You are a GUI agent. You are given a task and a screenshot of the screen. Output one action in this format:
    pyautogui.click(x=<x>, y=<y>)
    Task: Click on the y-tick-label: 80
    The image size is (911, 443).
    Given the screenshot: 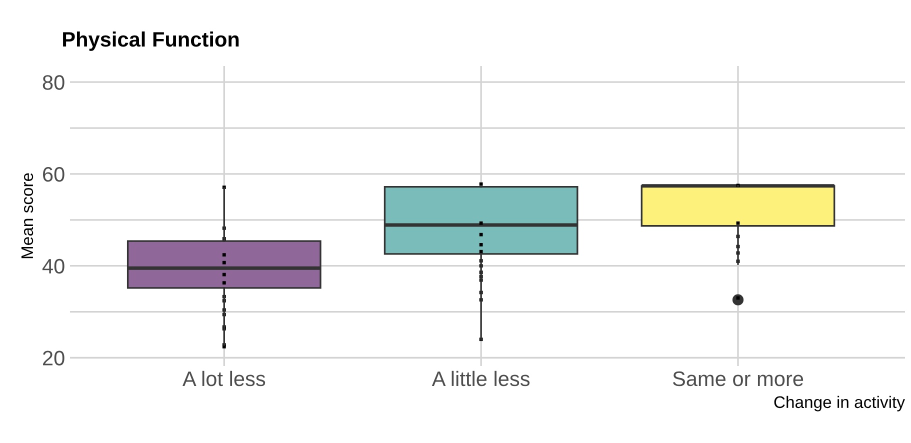 What is the action you would take?
    pyautogui.click(x=53, y=82)
    